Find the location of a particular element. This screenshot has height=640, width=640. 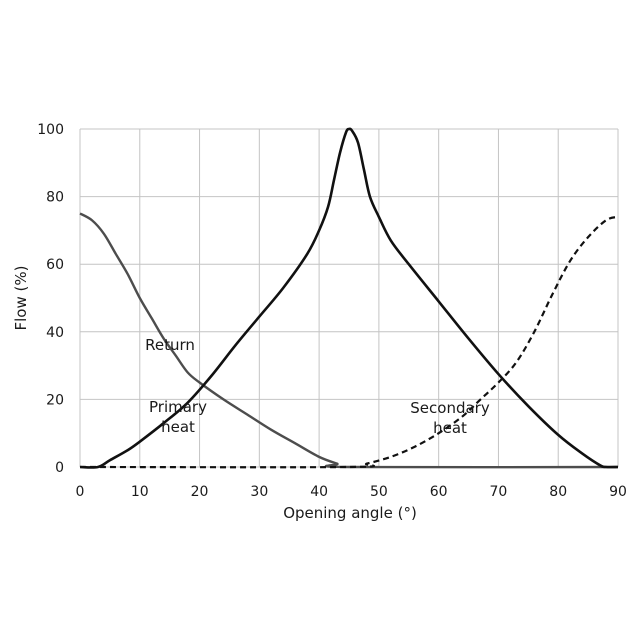

y-tick-label: 20 is located at coordinates (55, 400).